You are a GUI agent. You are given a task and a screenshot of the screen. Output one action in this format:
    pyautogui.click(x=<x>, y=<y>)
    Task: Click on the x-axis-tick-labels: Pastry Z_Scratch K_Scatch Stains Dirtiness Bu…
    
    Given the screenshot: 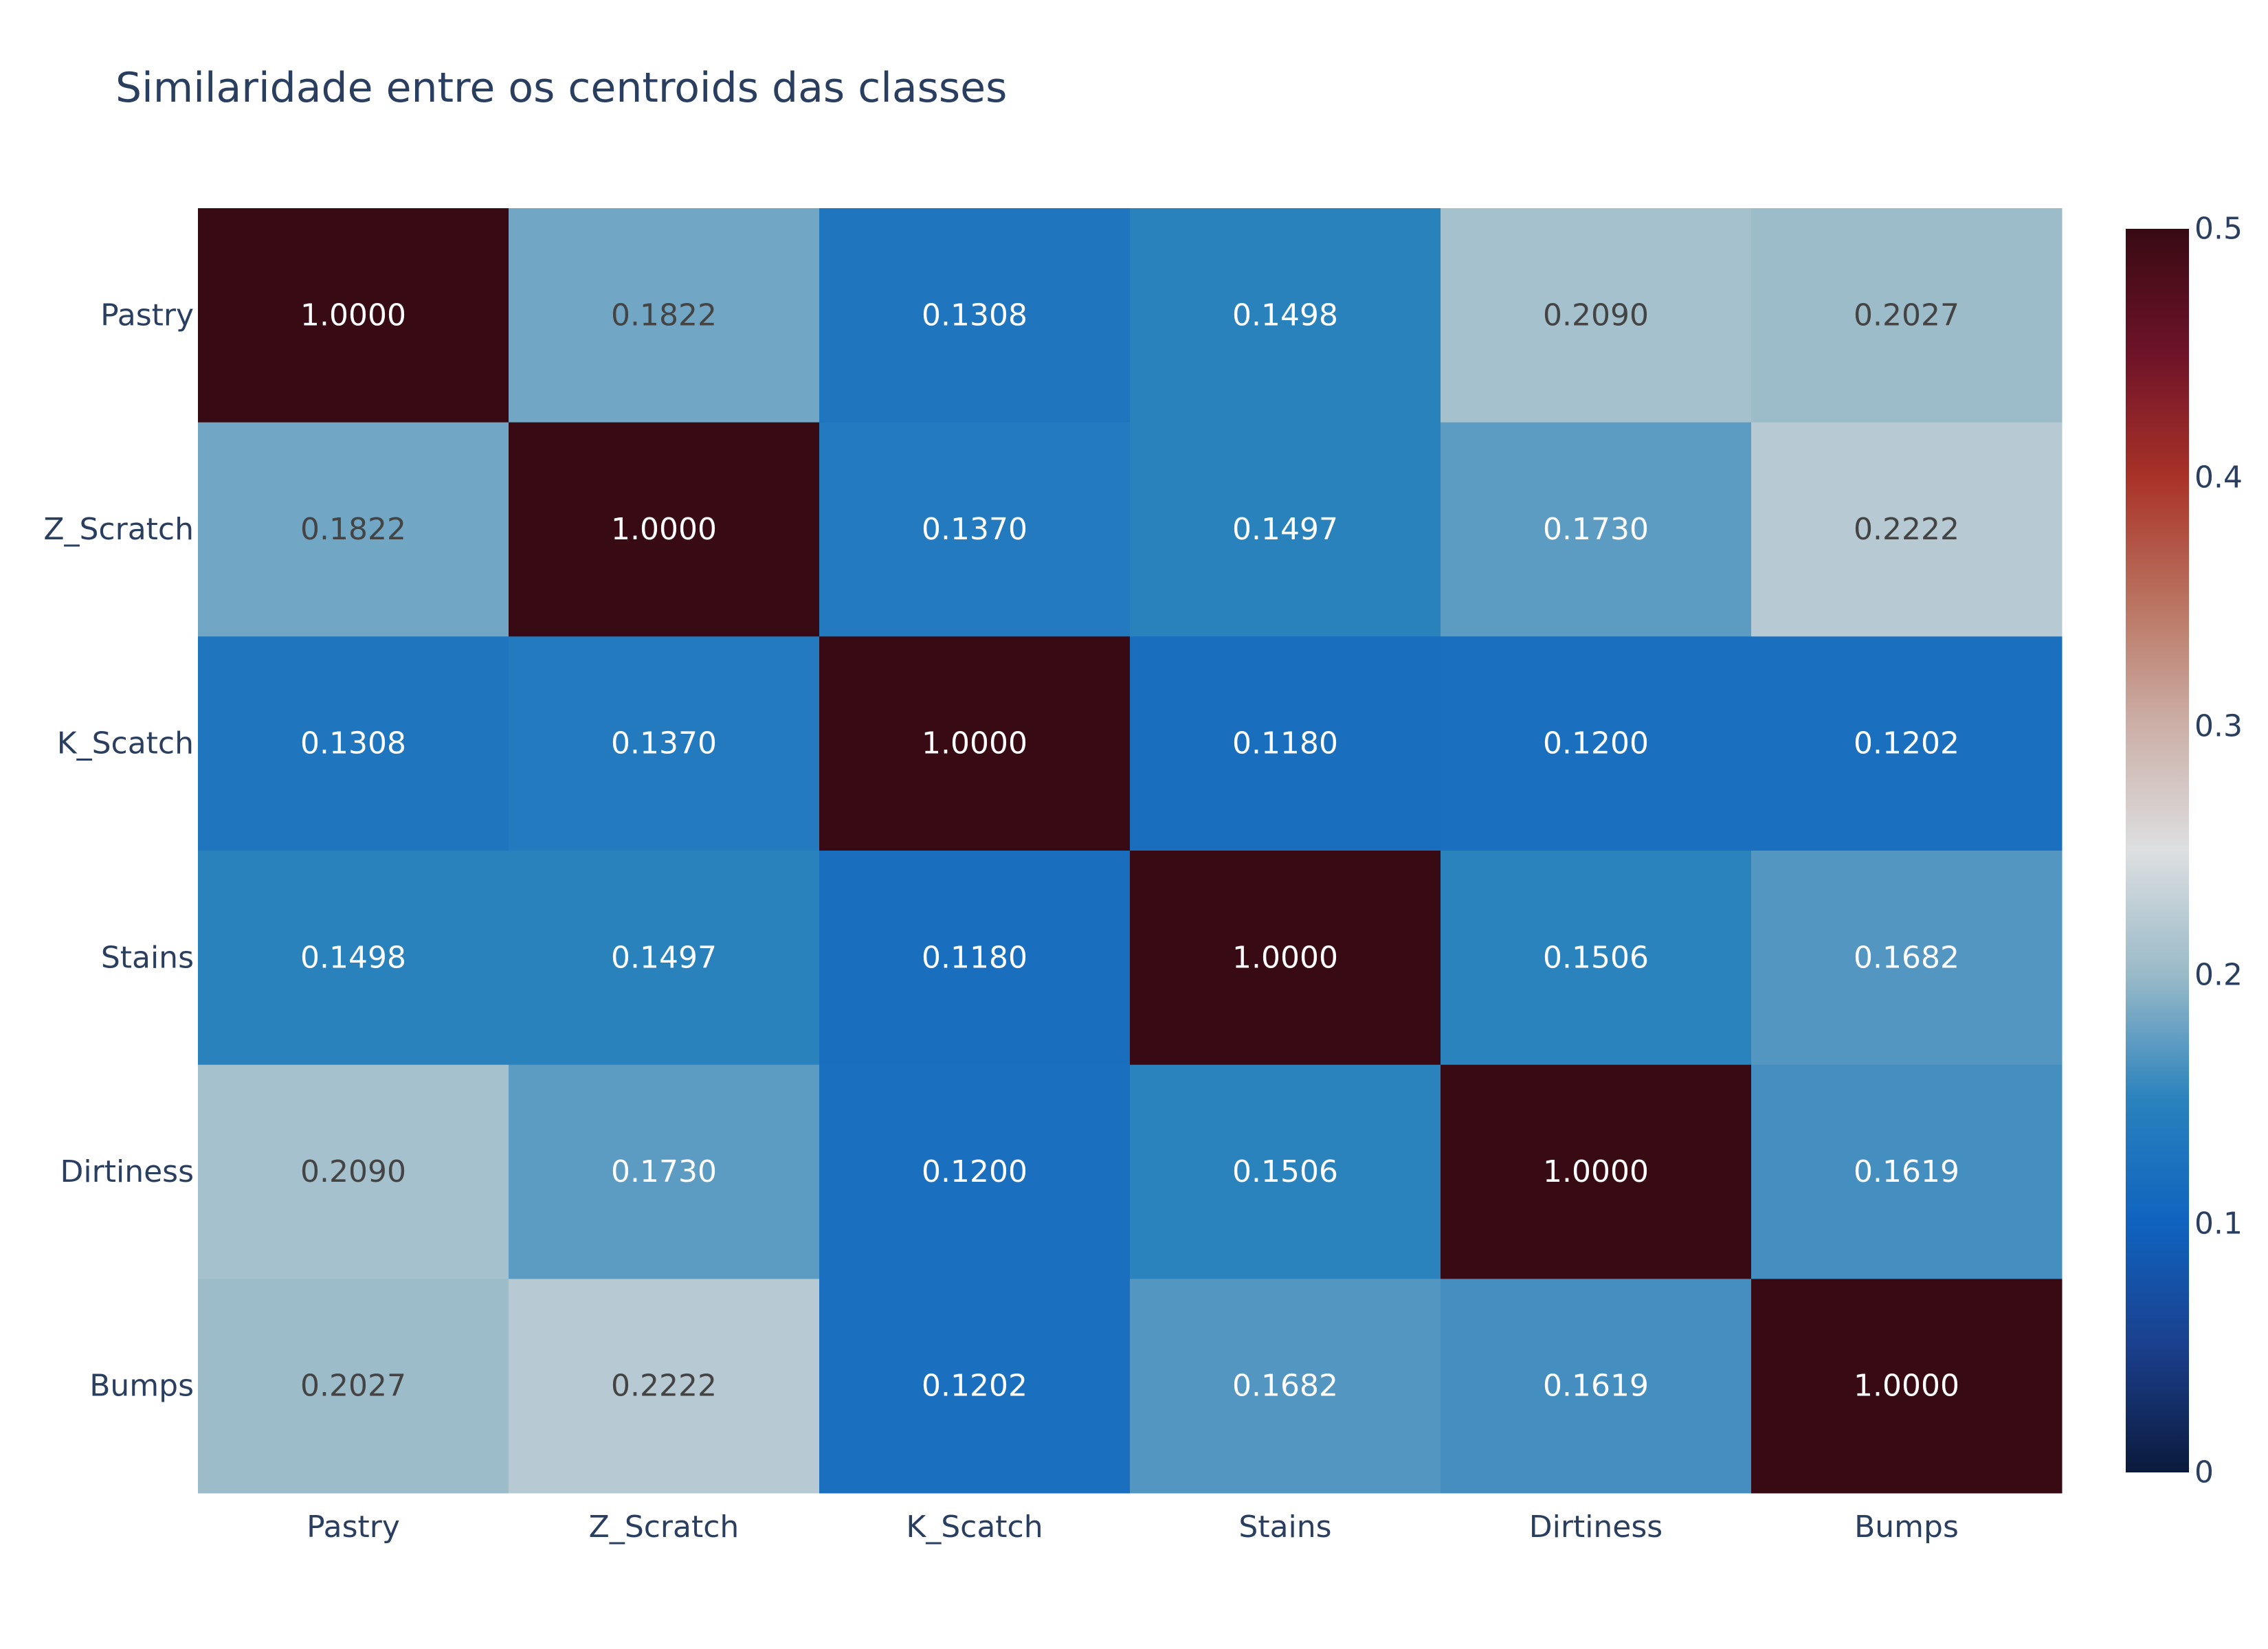 What is the action you would take?
    pyautogui.click(x=1133, y=1528)
    